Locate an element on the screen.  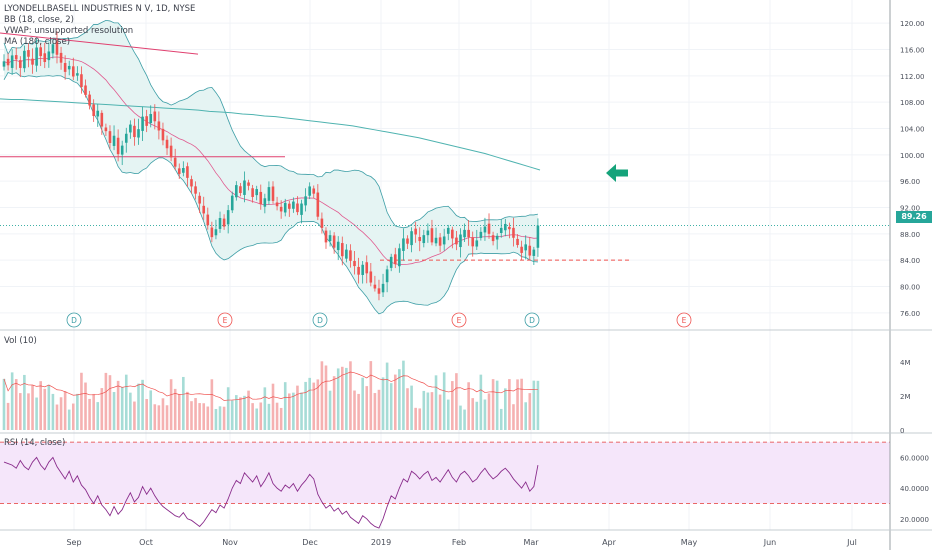
event-label: E is located at coordinates (459, 320).